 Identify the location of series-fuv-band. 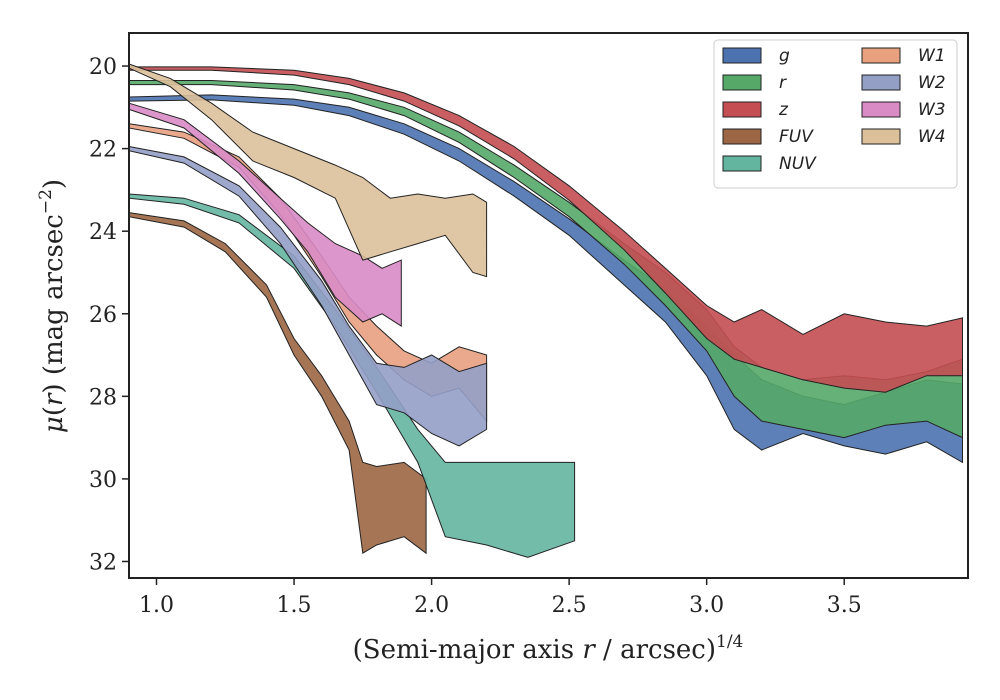
(277, 383).